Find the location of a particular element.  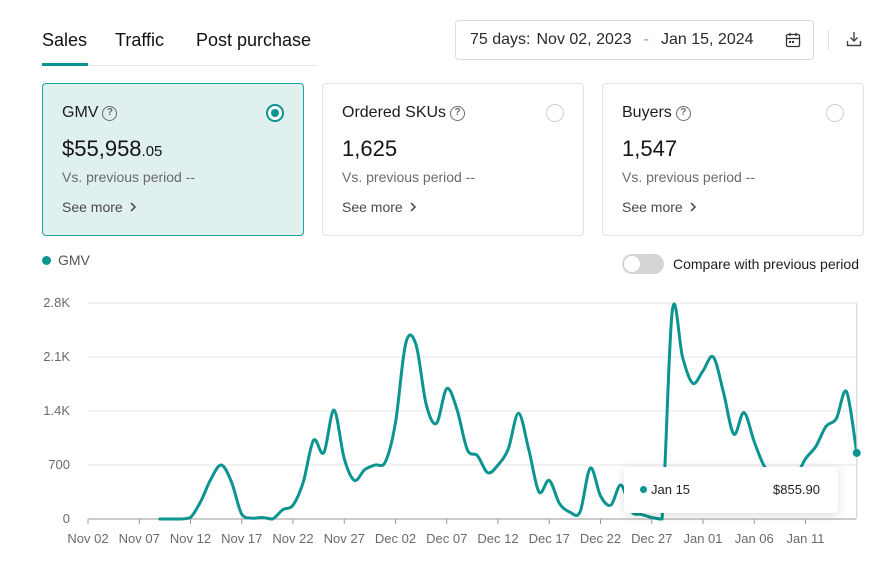

card-title-text: GMV is located at coordinates (80, 112).